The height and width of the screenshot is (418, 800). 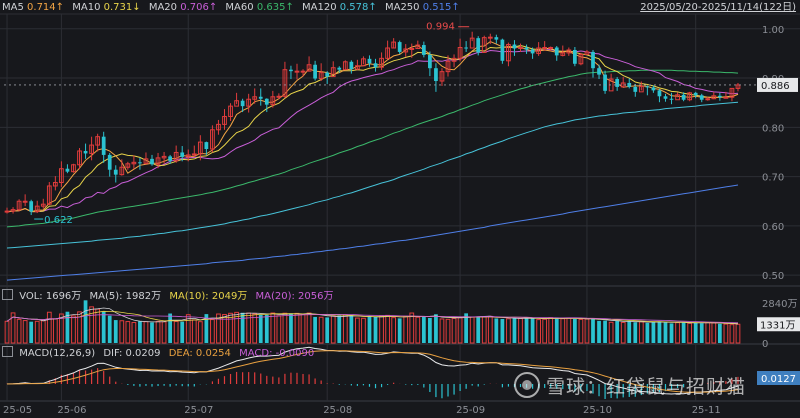 I want to click on current-volume-tag, so click(x=778, y=324).